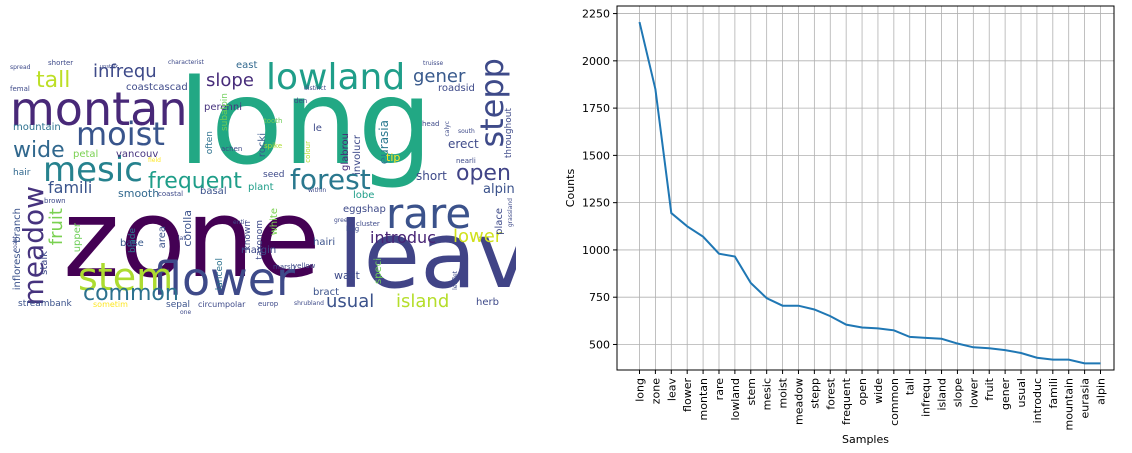  What do you see at coordinates (171, 194) in the screenshot?
I see `word-cloud-word: coastal` at bounding box center [171, 194].